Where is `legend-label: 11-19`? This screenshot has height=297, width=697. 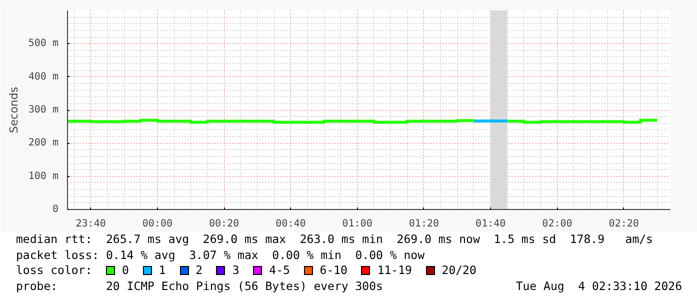
legend-label: 11-19 is located at coordinates (394, 270).